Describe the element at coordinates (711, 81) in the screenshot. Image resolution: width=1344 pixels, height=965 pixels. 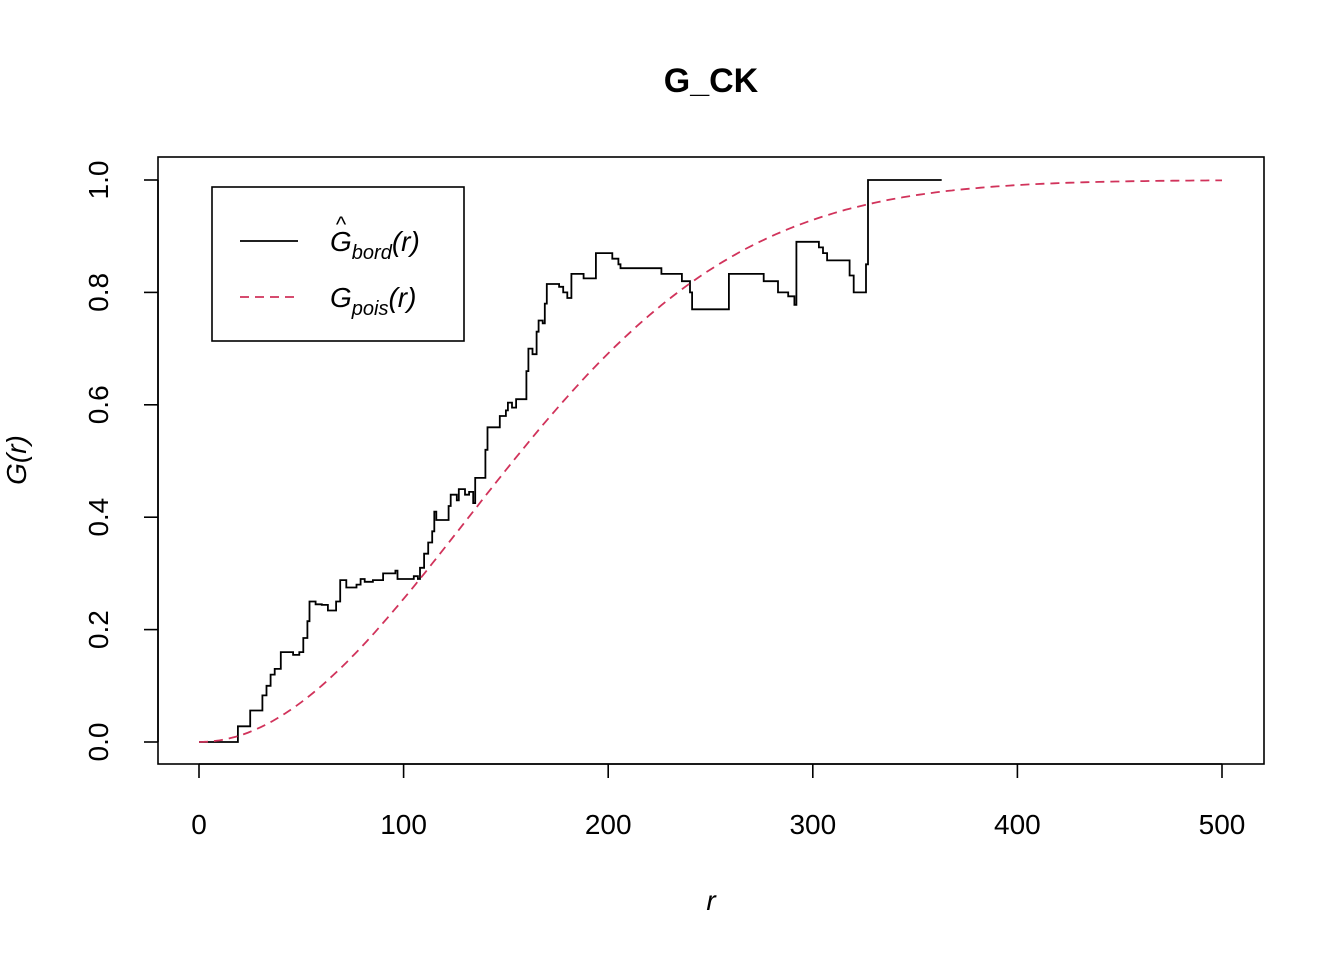
I see `chart-title: G_CK` at that location.